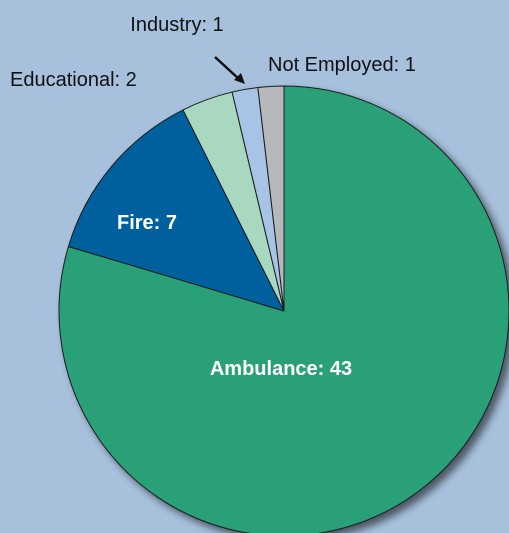 The width and height of the screenshot is (509, 533). What do you see at coordinates (73, 80) in the screenshot?
I see `slice-label-educational: Educational: 2` at bounding box center [73, 80].